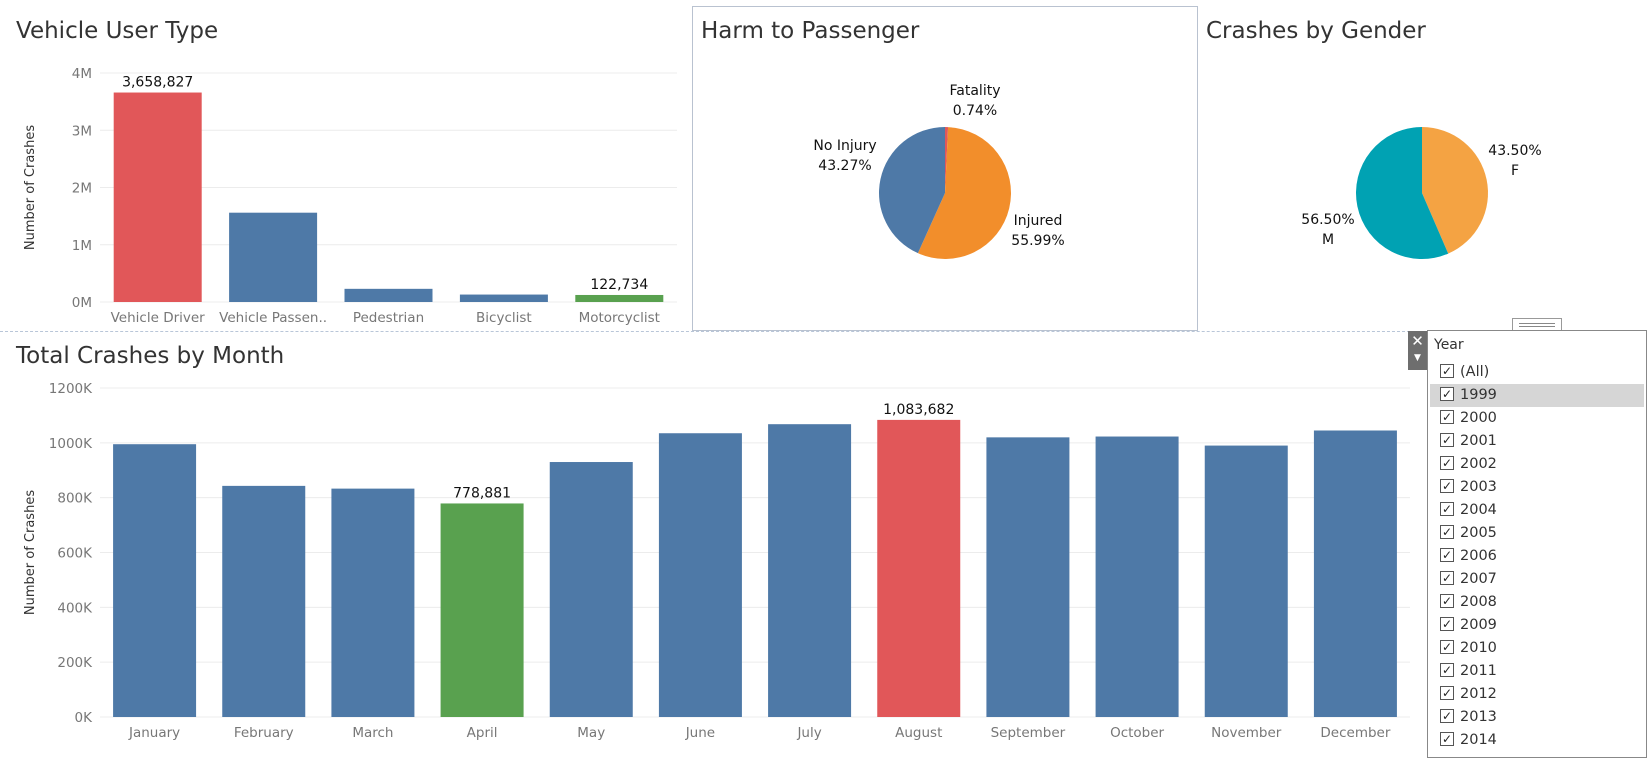 The height and width of the screenshot is (763, 1652). I want to click on bar-november, so click(1246, 581).